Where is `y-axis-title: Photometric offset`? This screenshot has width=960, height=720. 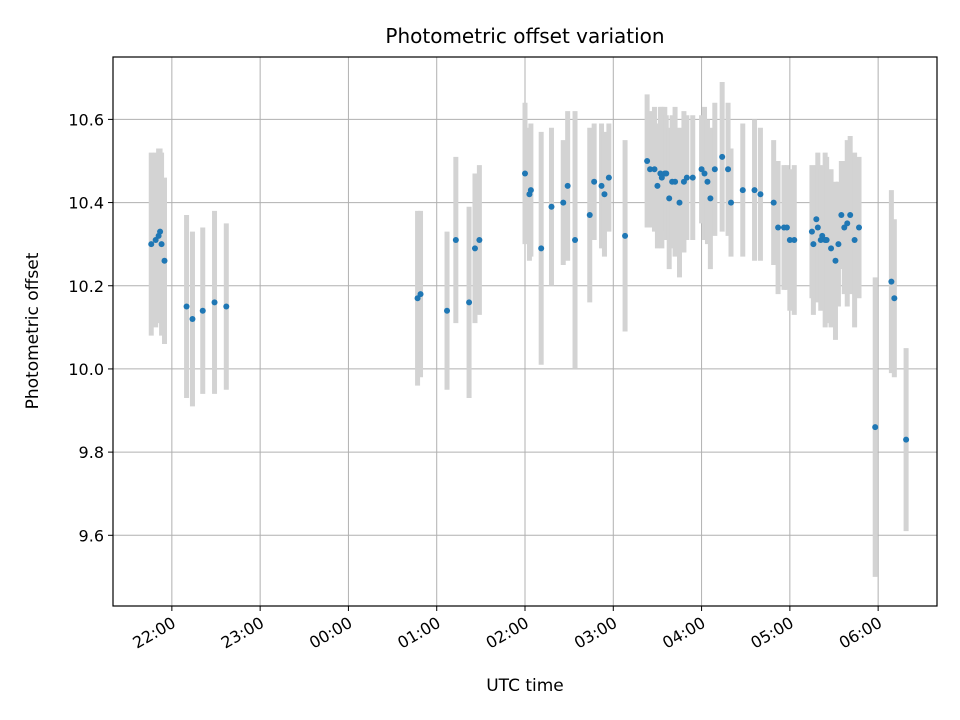
y-axis-title: Photometric offset is located at coordinates (33, 330).